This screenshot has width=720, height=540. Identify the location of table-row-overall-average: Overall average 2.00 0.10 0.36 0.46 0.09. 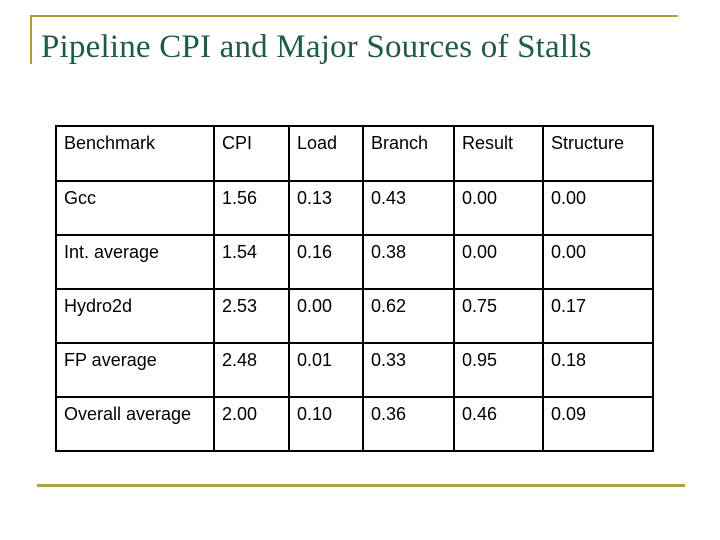
(354, 424).